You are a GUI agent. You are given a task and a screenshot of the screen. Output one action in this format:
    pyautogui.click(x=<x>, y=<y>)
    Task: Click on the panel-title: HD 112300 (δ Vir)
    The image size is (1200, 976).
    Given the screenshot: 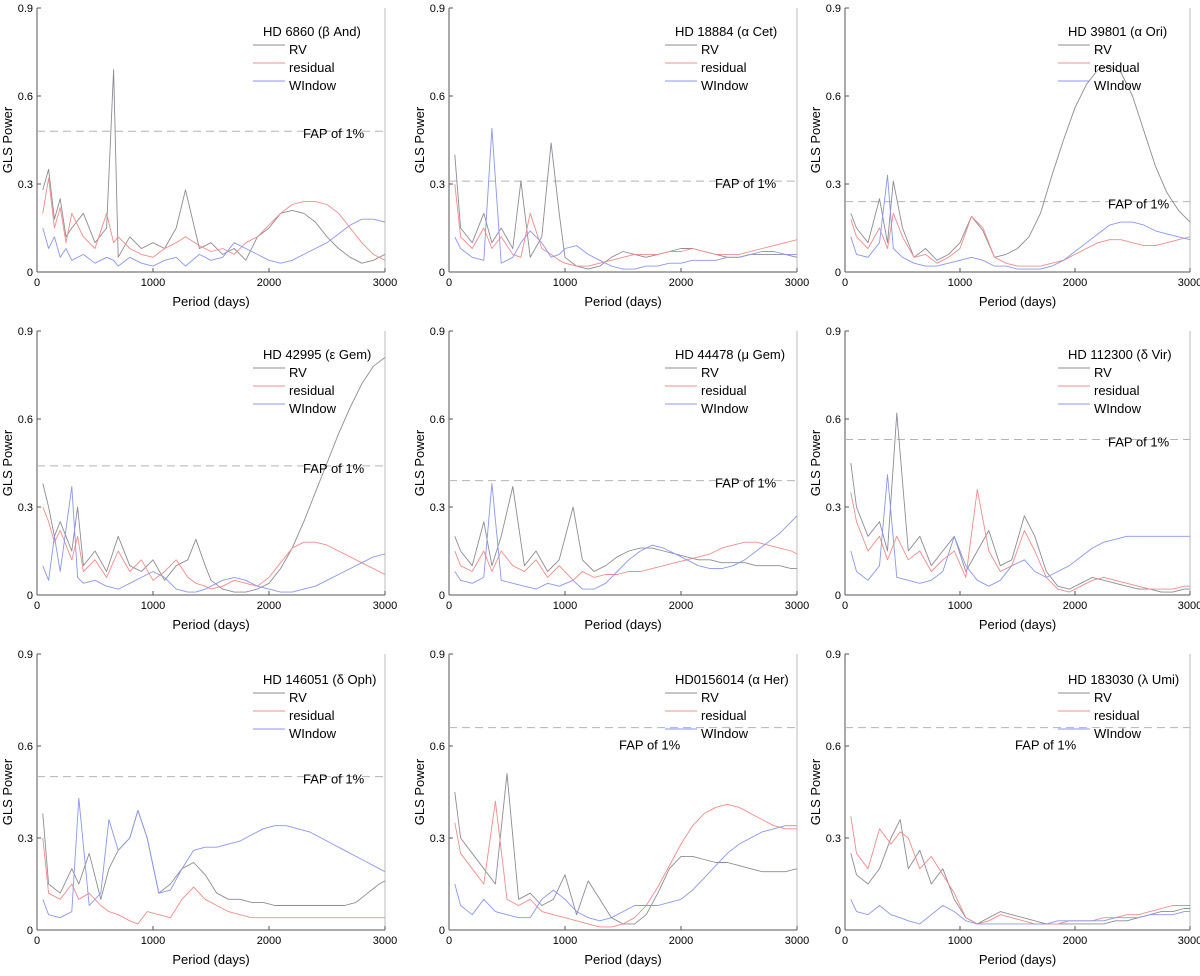 What is the action you would take?
    pyautogui.click(x=1120, y=354)
    